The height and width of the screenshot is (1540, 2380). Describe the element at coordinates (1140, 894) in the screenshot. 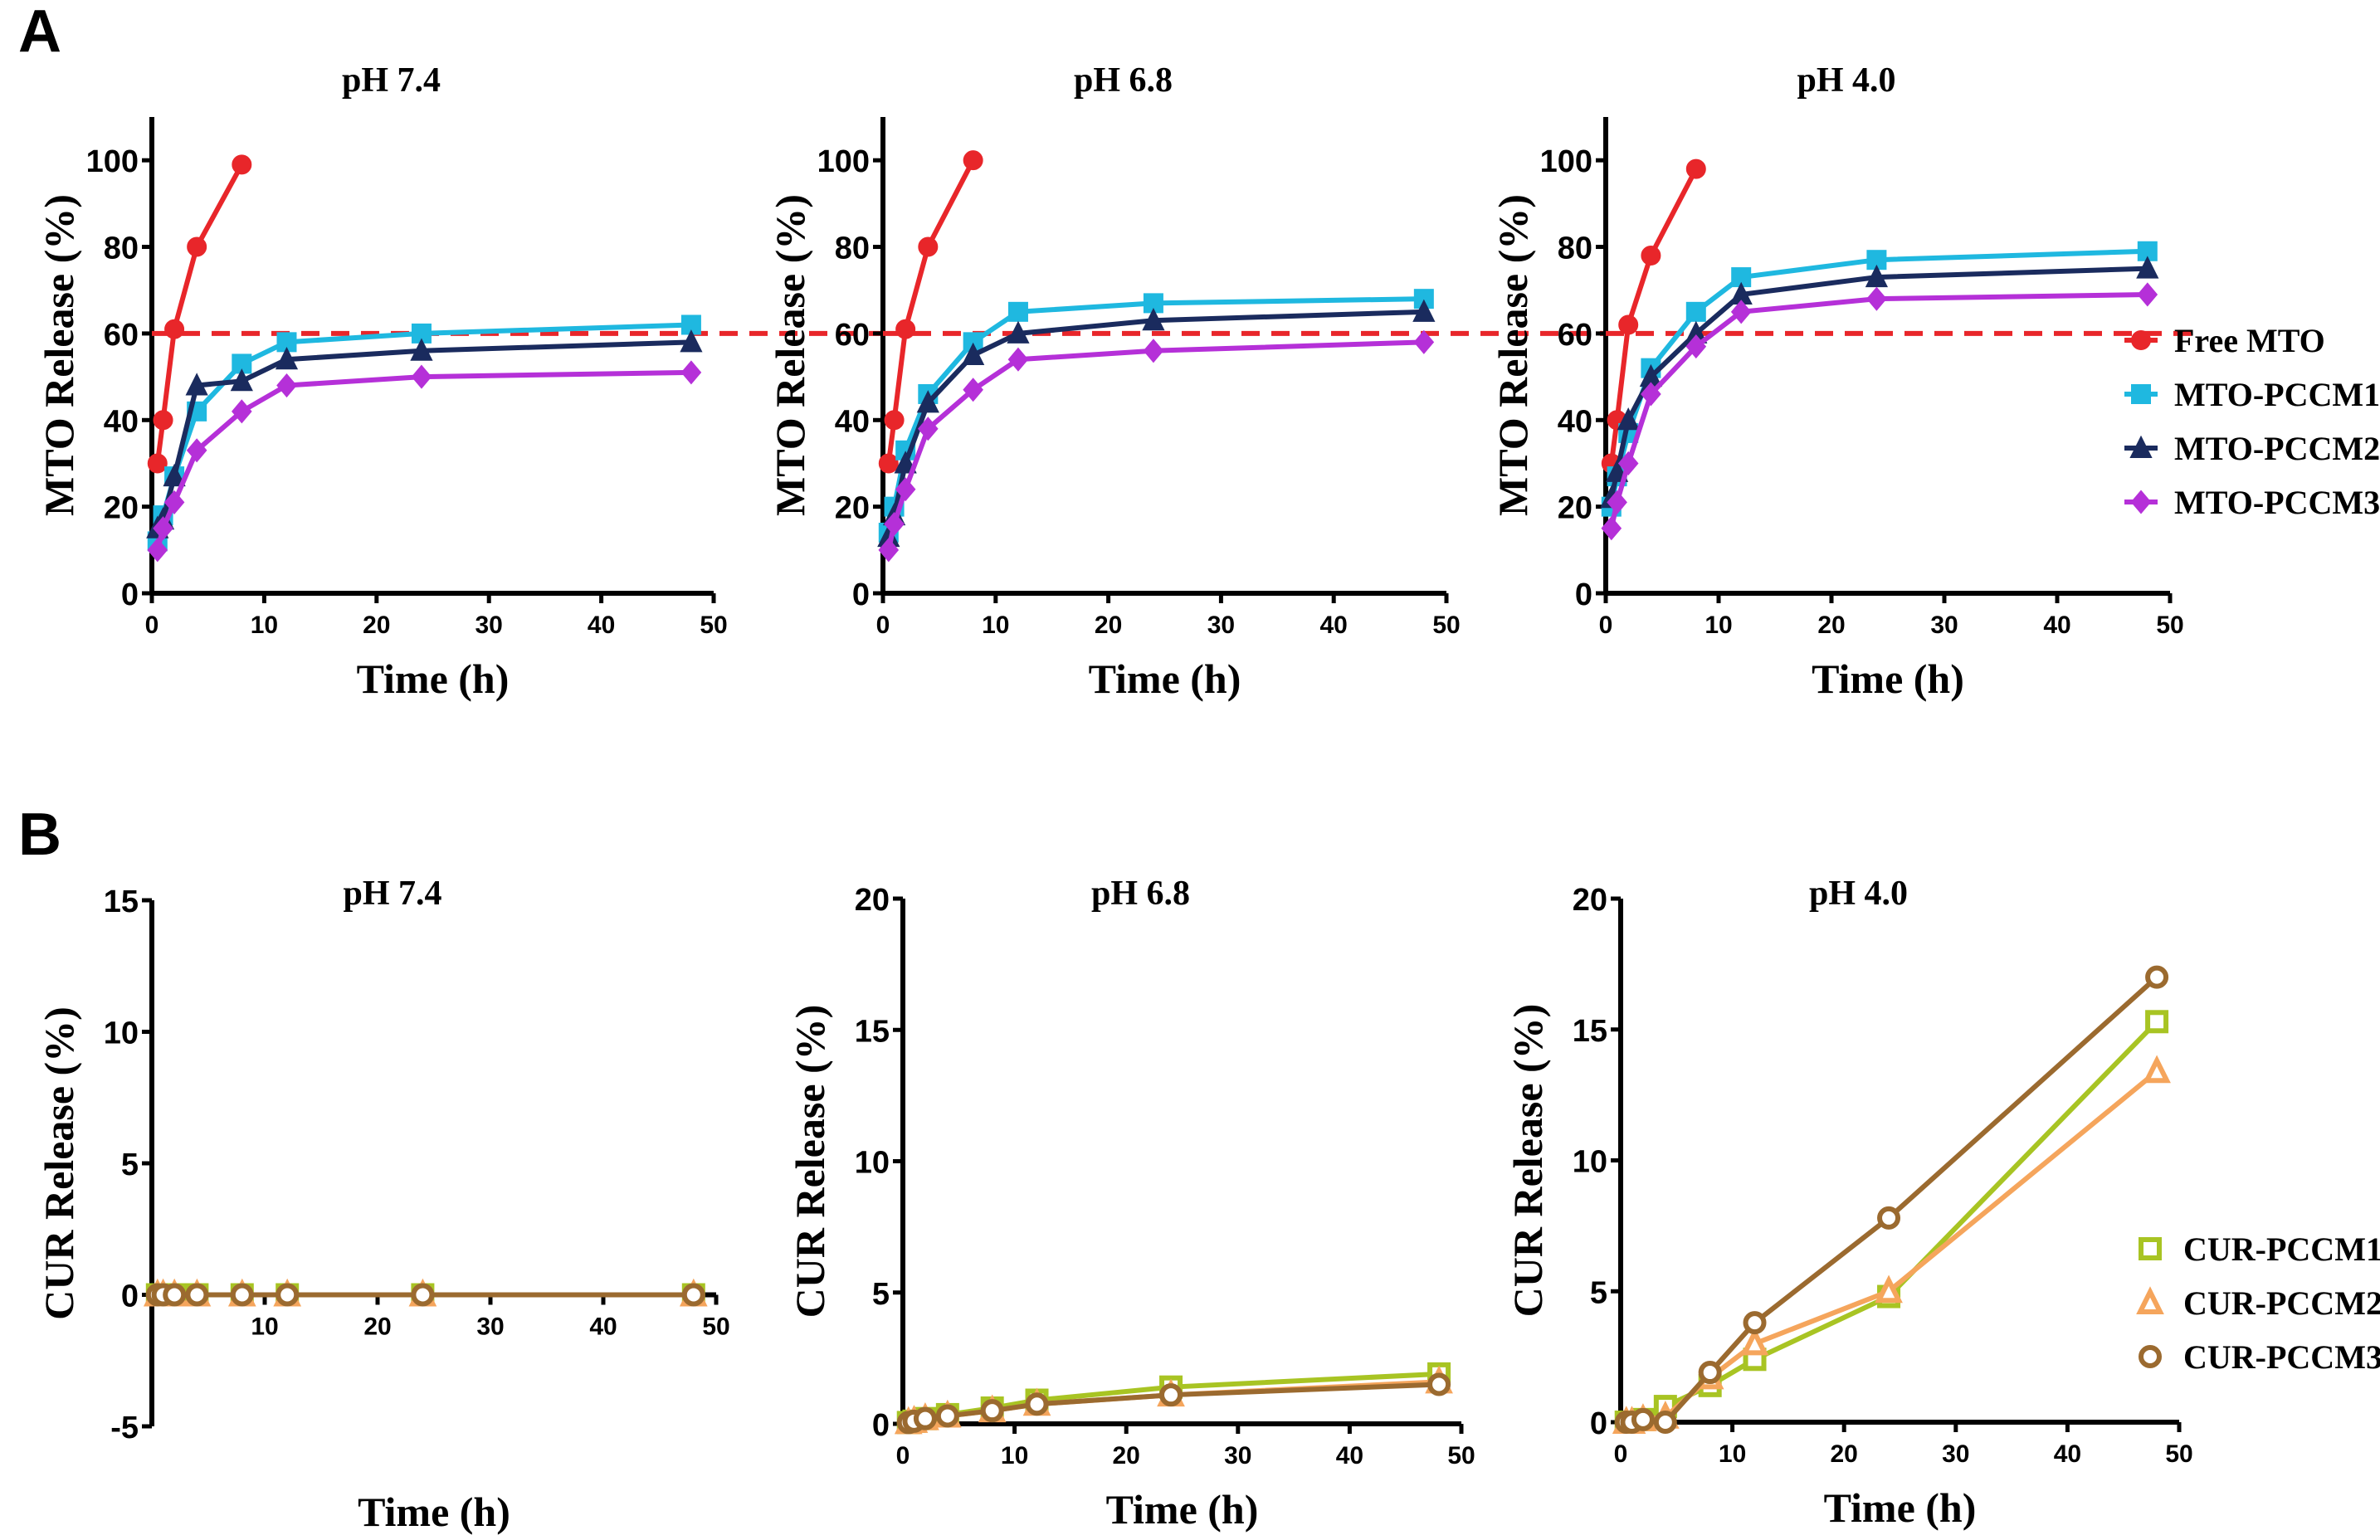

I see `chart-title: pH 6.8` at that location.